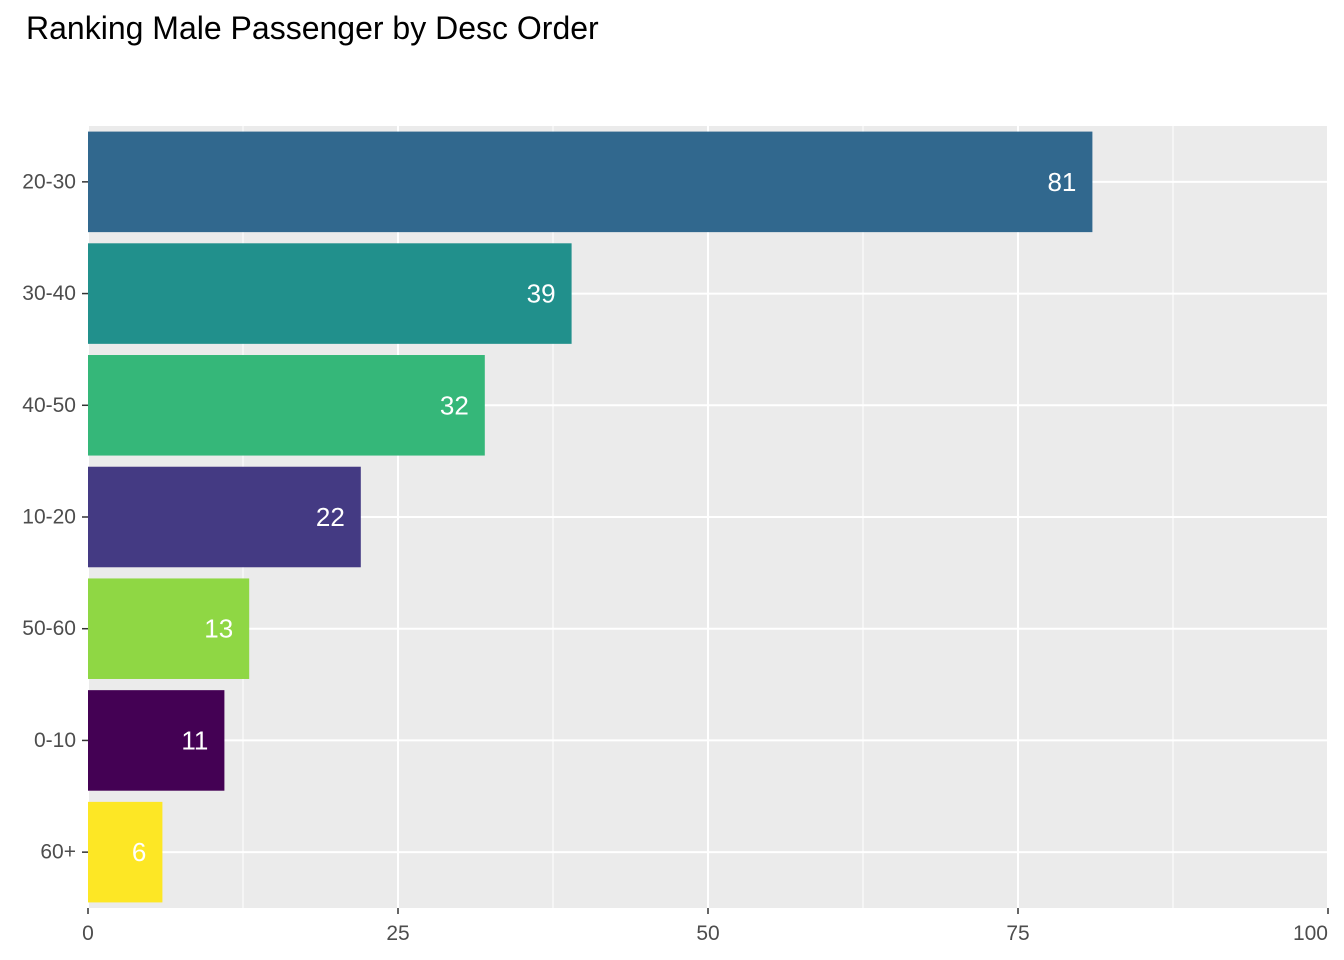  I want to click on y-tick-label: 50-60, so click(49, 628).